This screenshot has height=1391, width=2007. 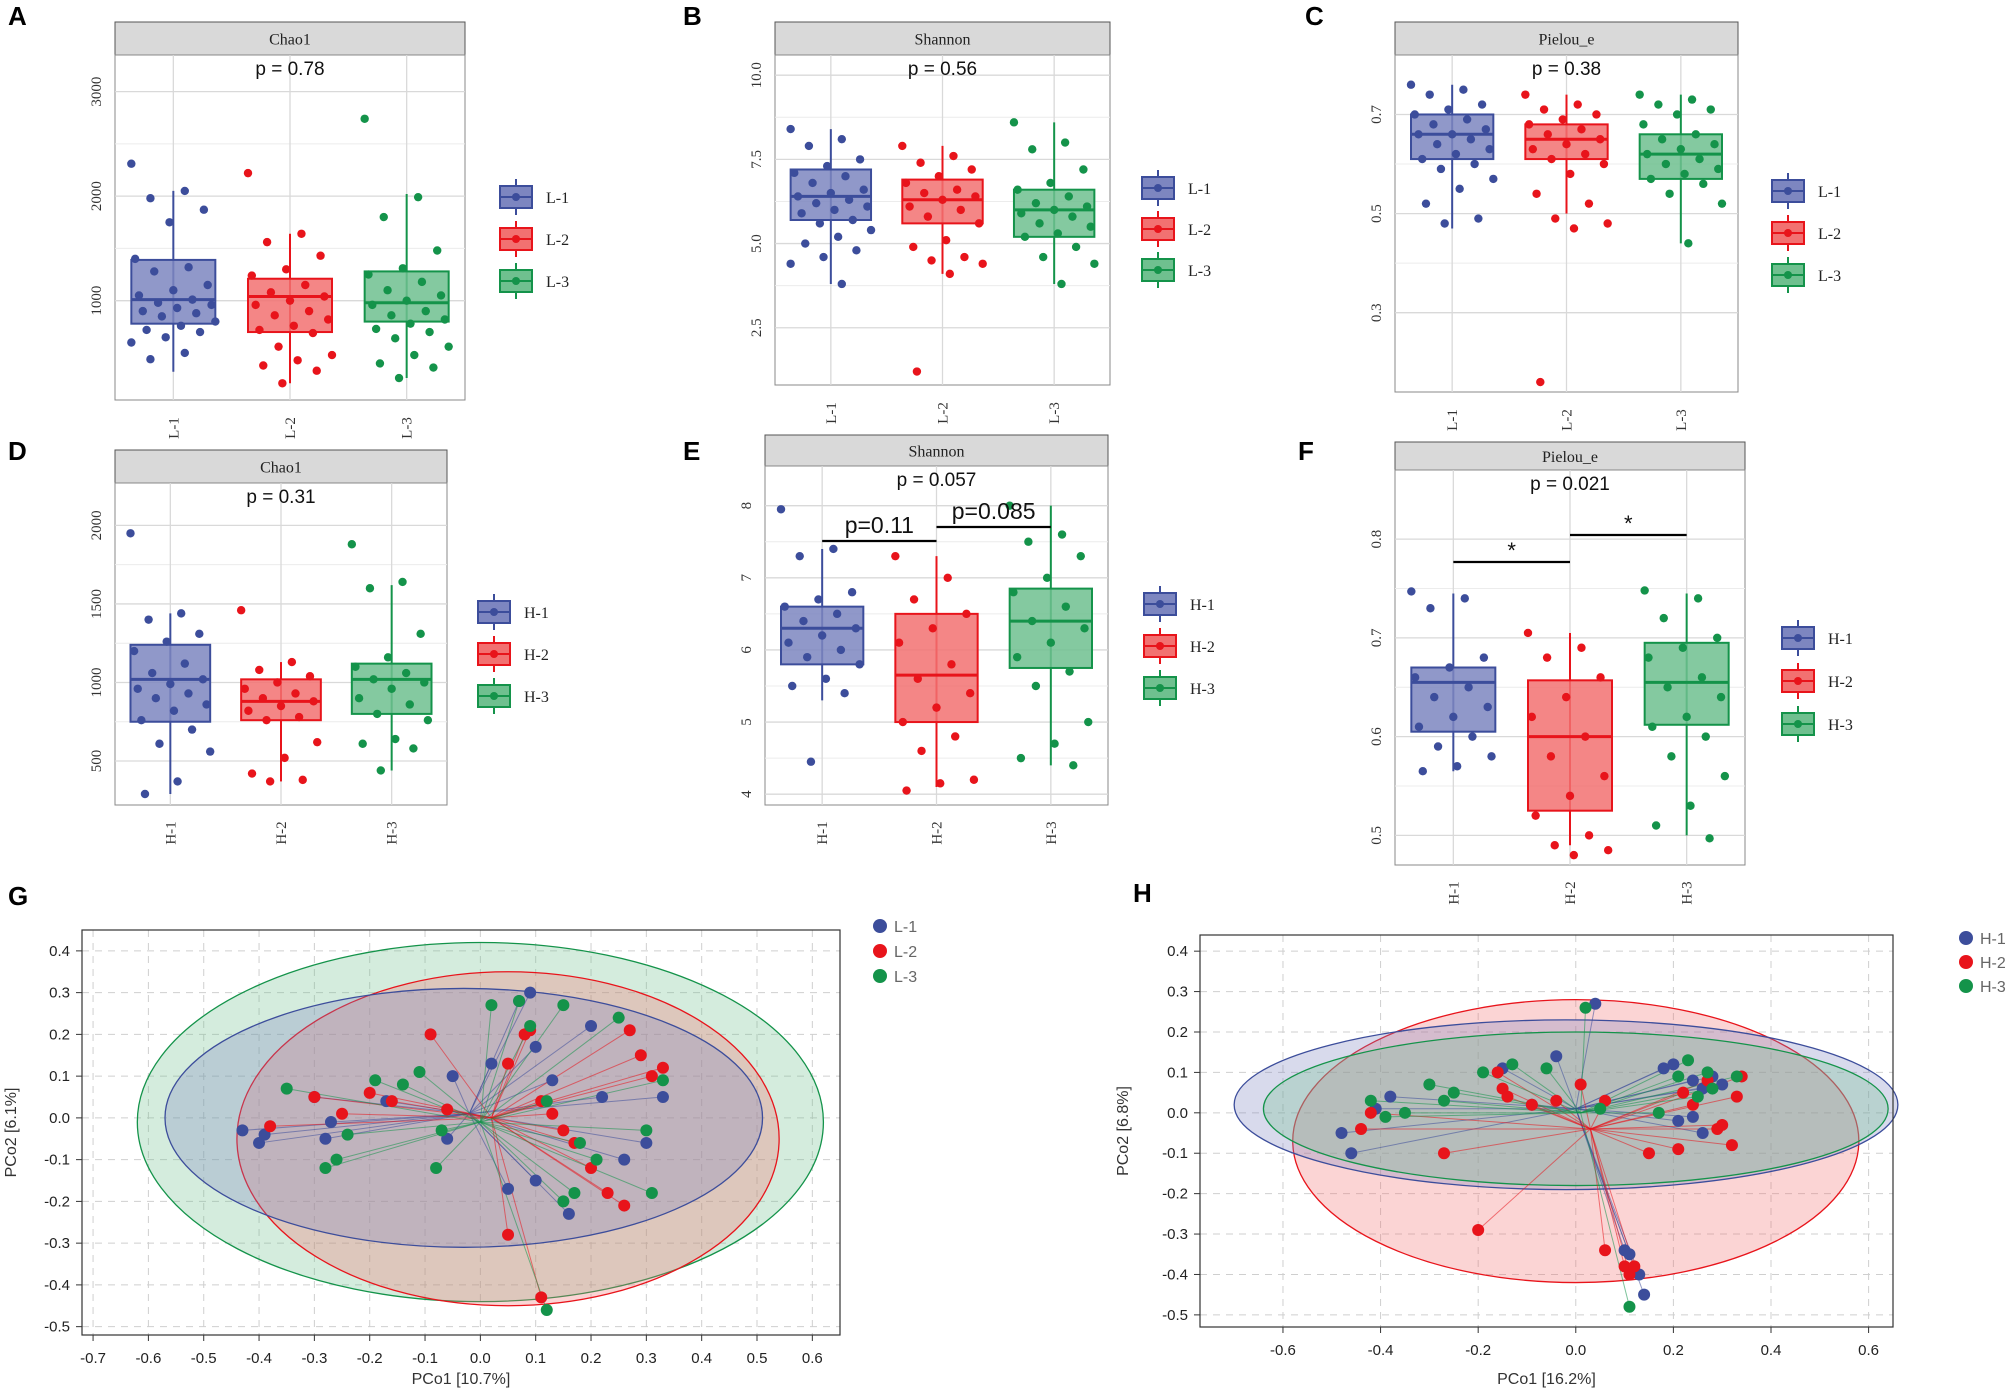 I want to click on y-tick-label: 8, so click(x=747, y=506).